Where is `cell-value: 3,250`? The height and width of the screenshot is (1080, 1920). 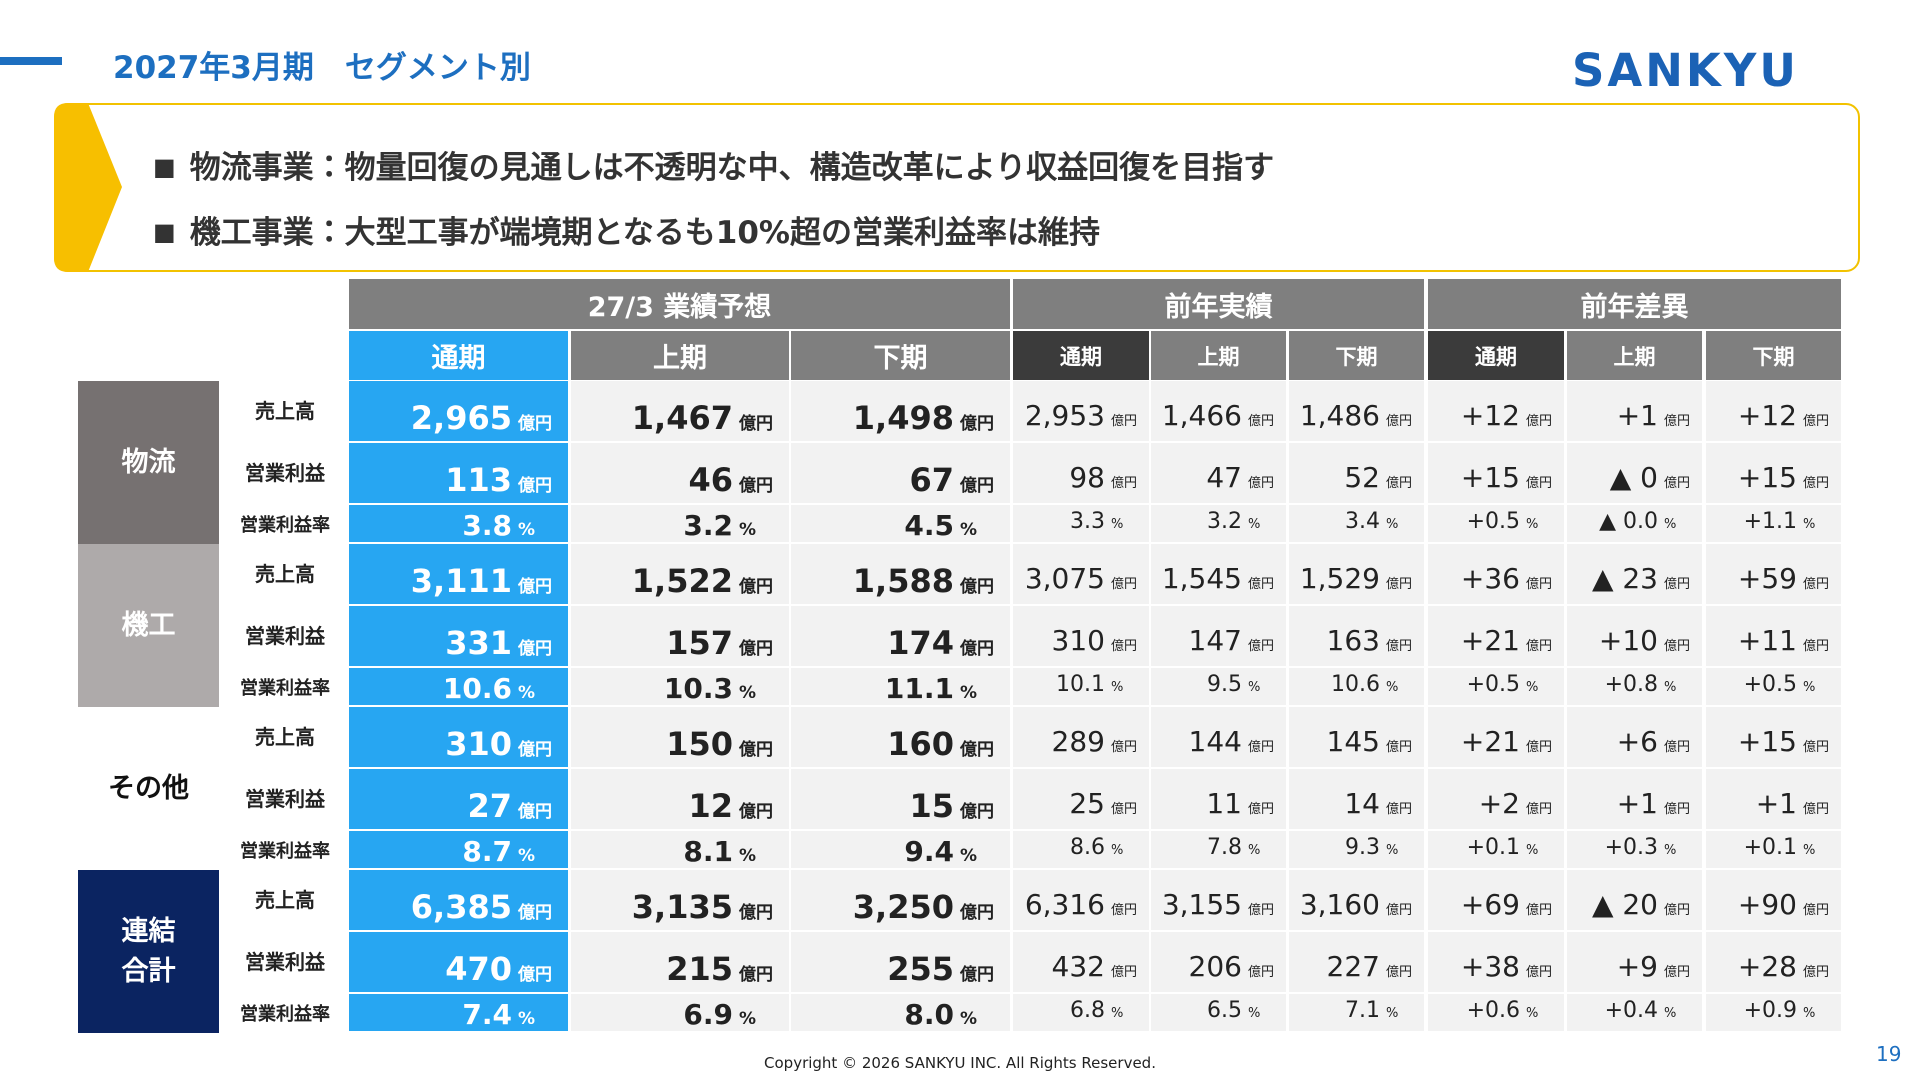 cell-value: 3,250 is located at coordinates (903, 907).